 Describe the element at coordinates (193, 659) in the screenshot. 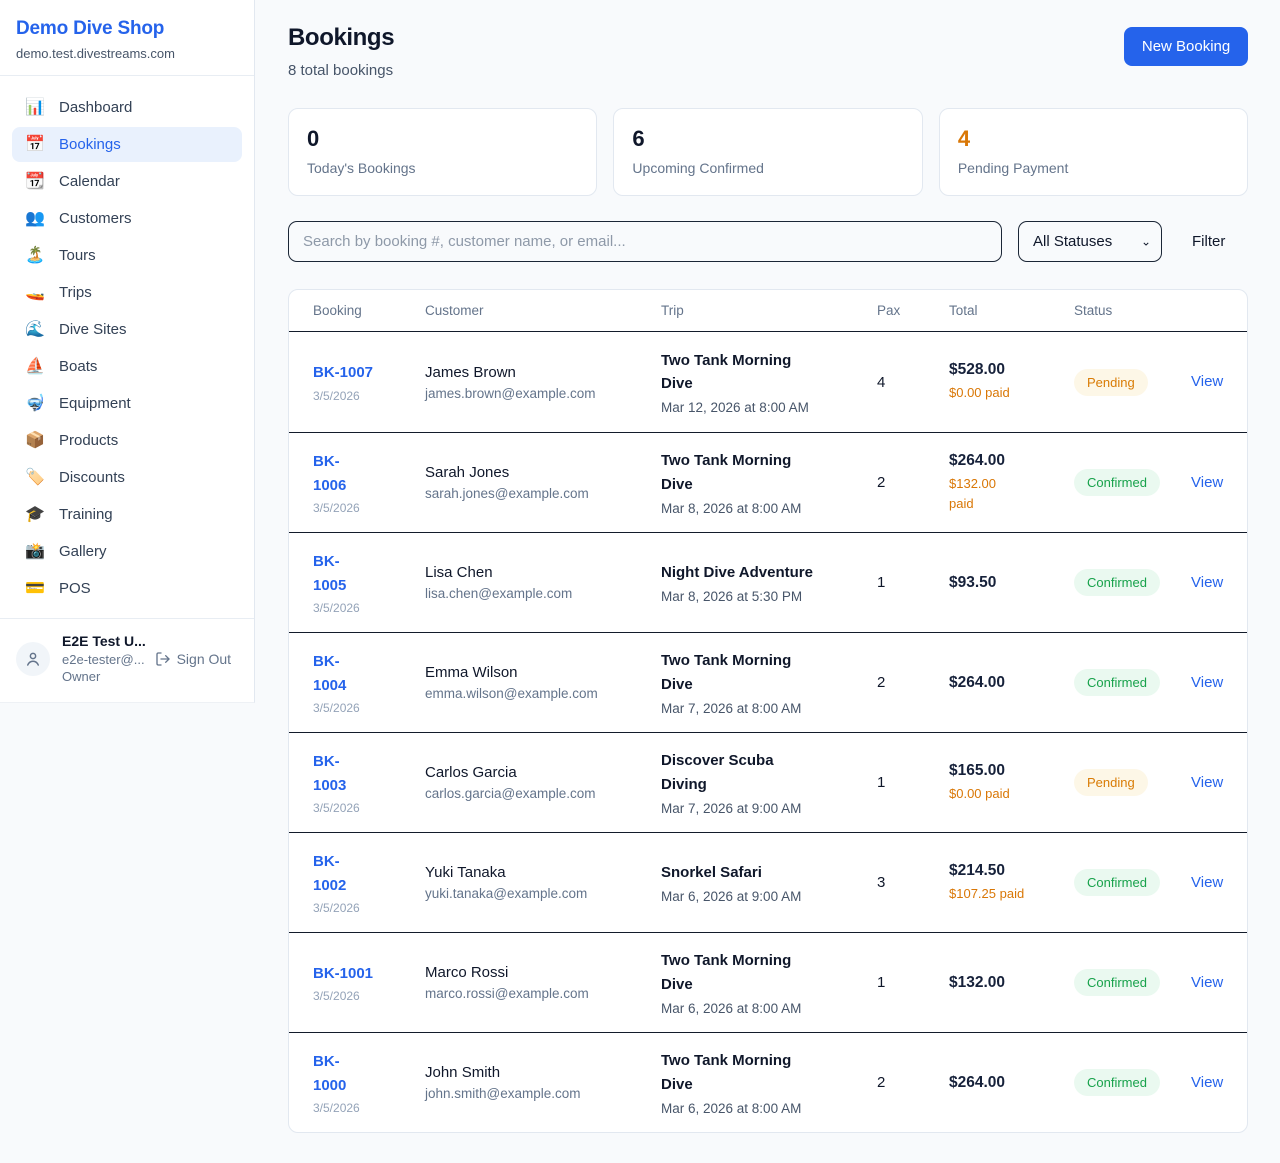

I see `sign-out-button: Sign Out` at that location.